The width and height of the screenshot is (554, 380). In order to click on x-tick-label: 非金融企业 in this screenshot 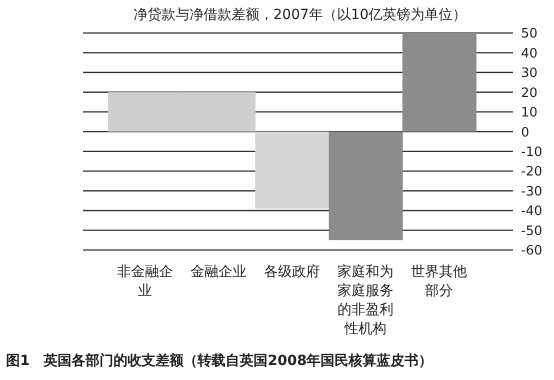, I will do `click(144, 281)`.